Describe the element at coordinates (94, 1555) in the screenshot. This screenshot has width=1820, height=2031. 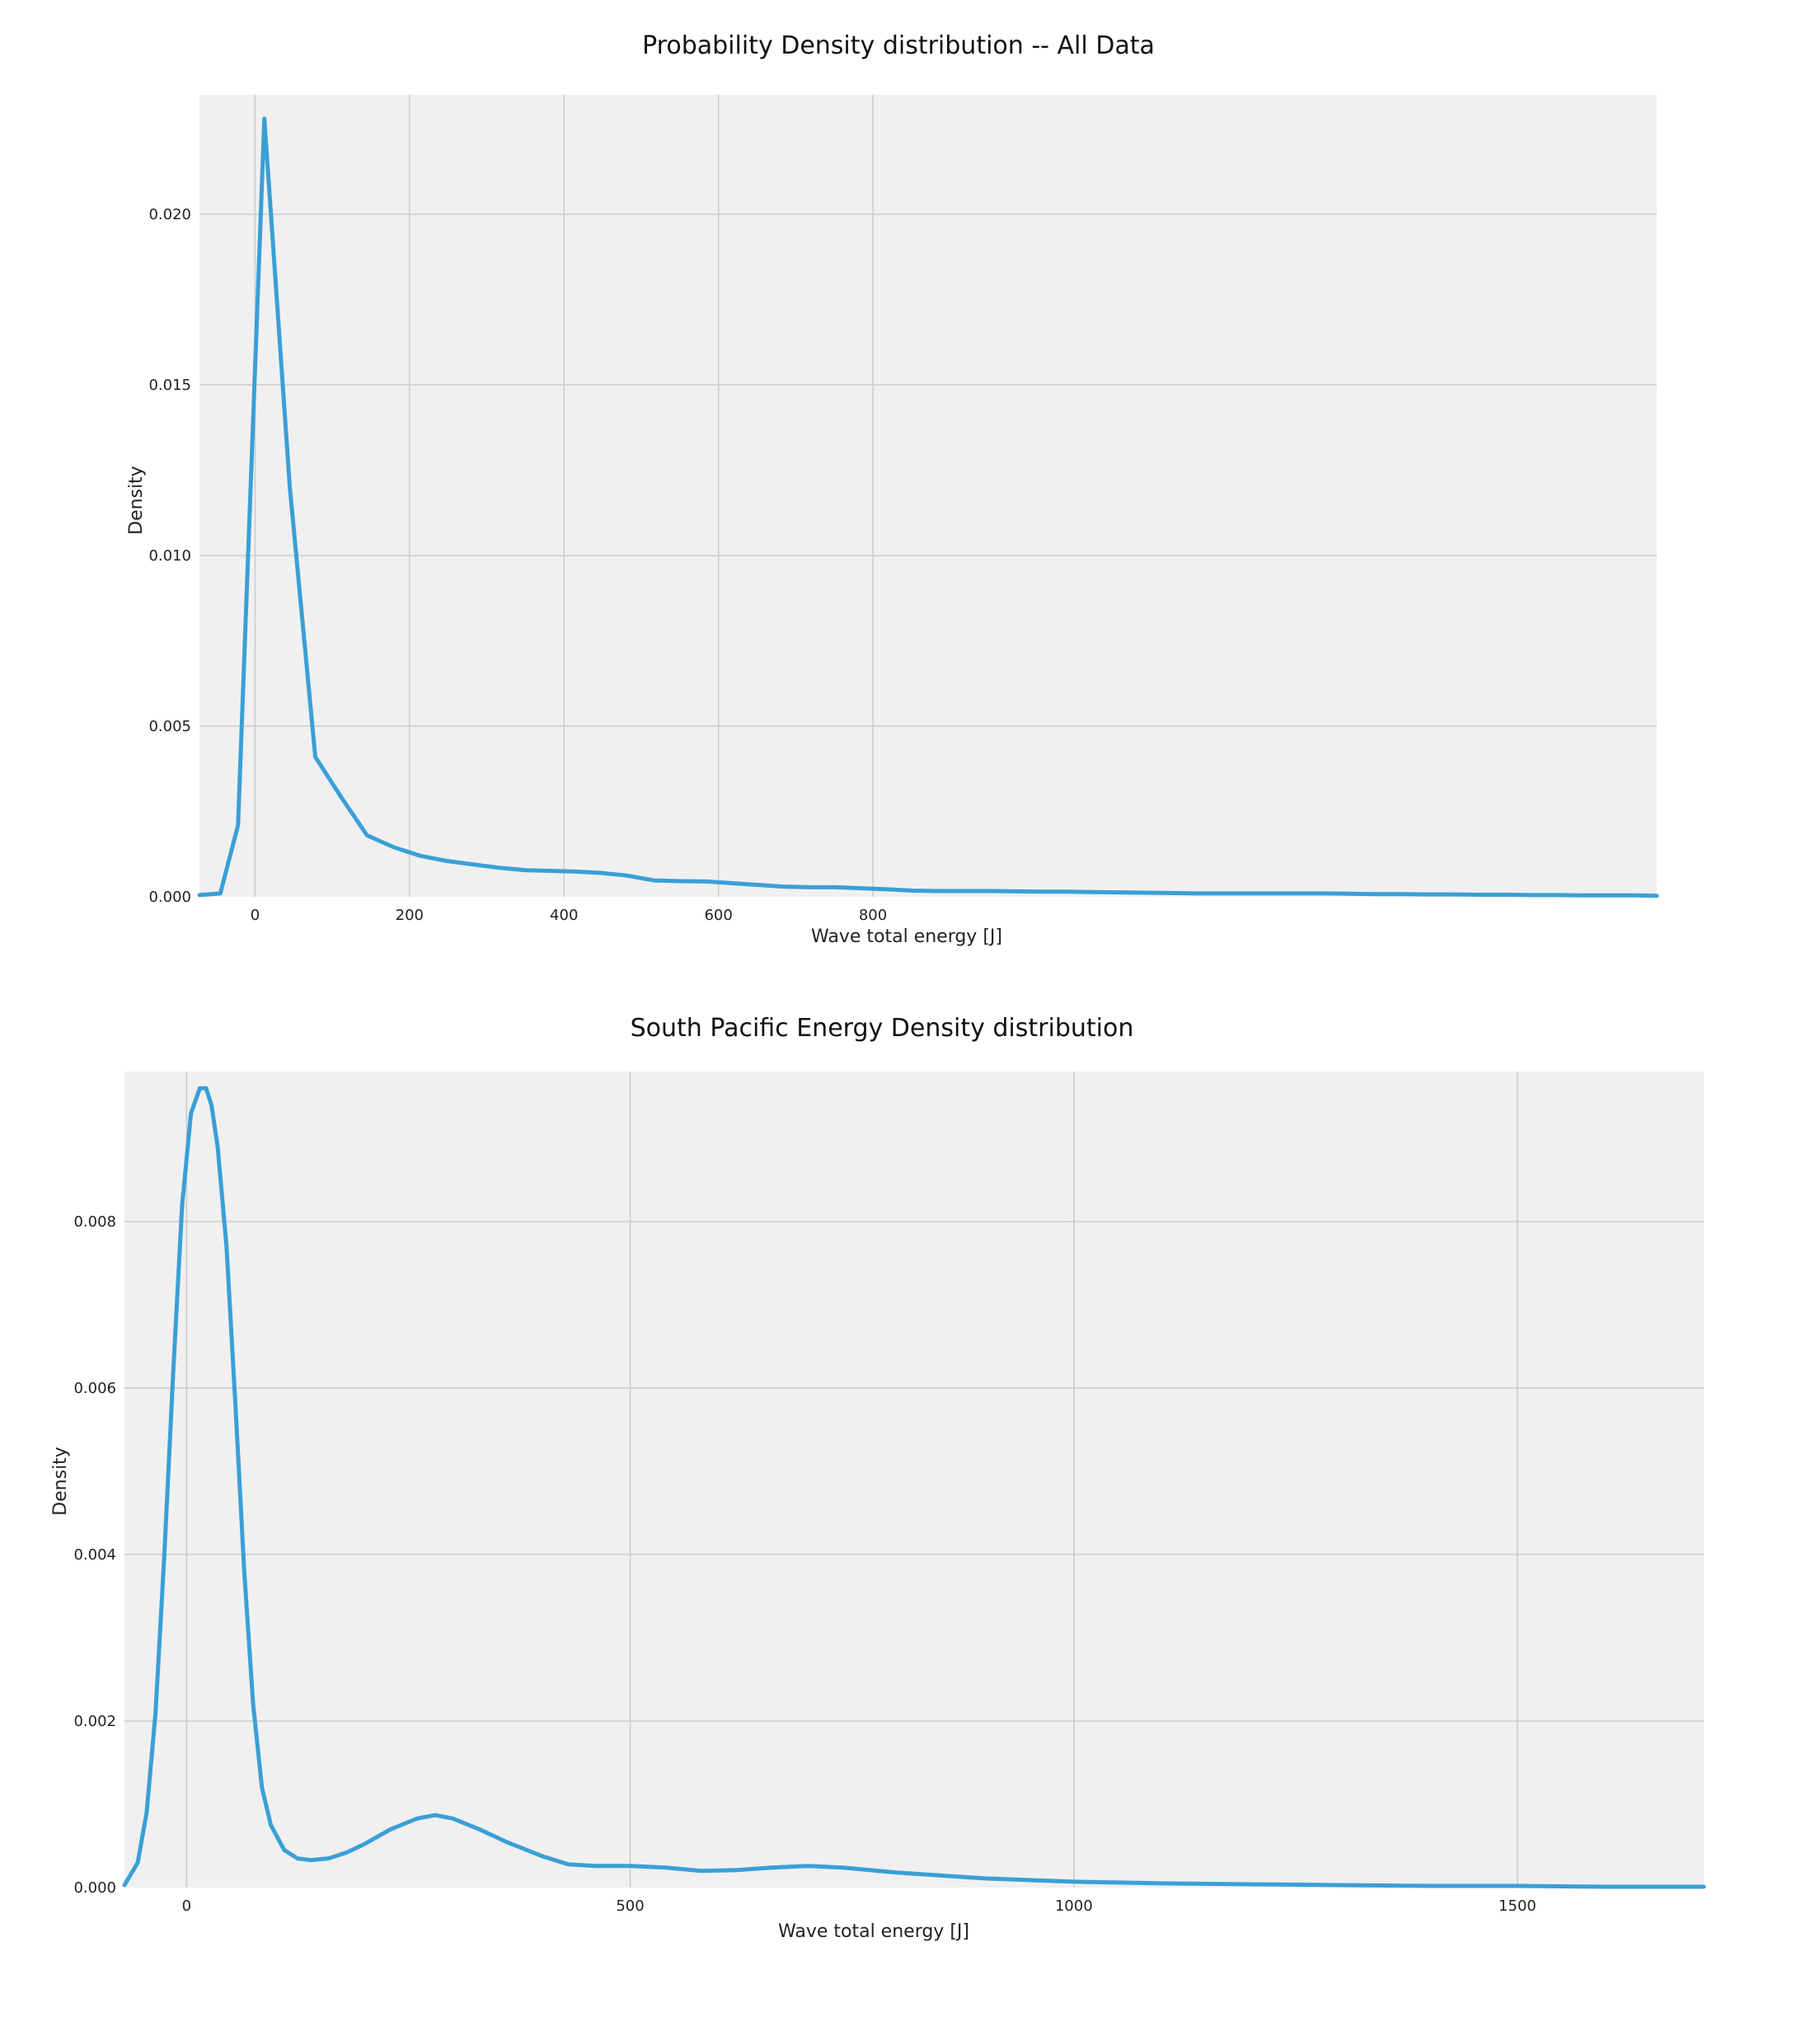
I see `chart-2-y-tick-label: 0.004` at that location.